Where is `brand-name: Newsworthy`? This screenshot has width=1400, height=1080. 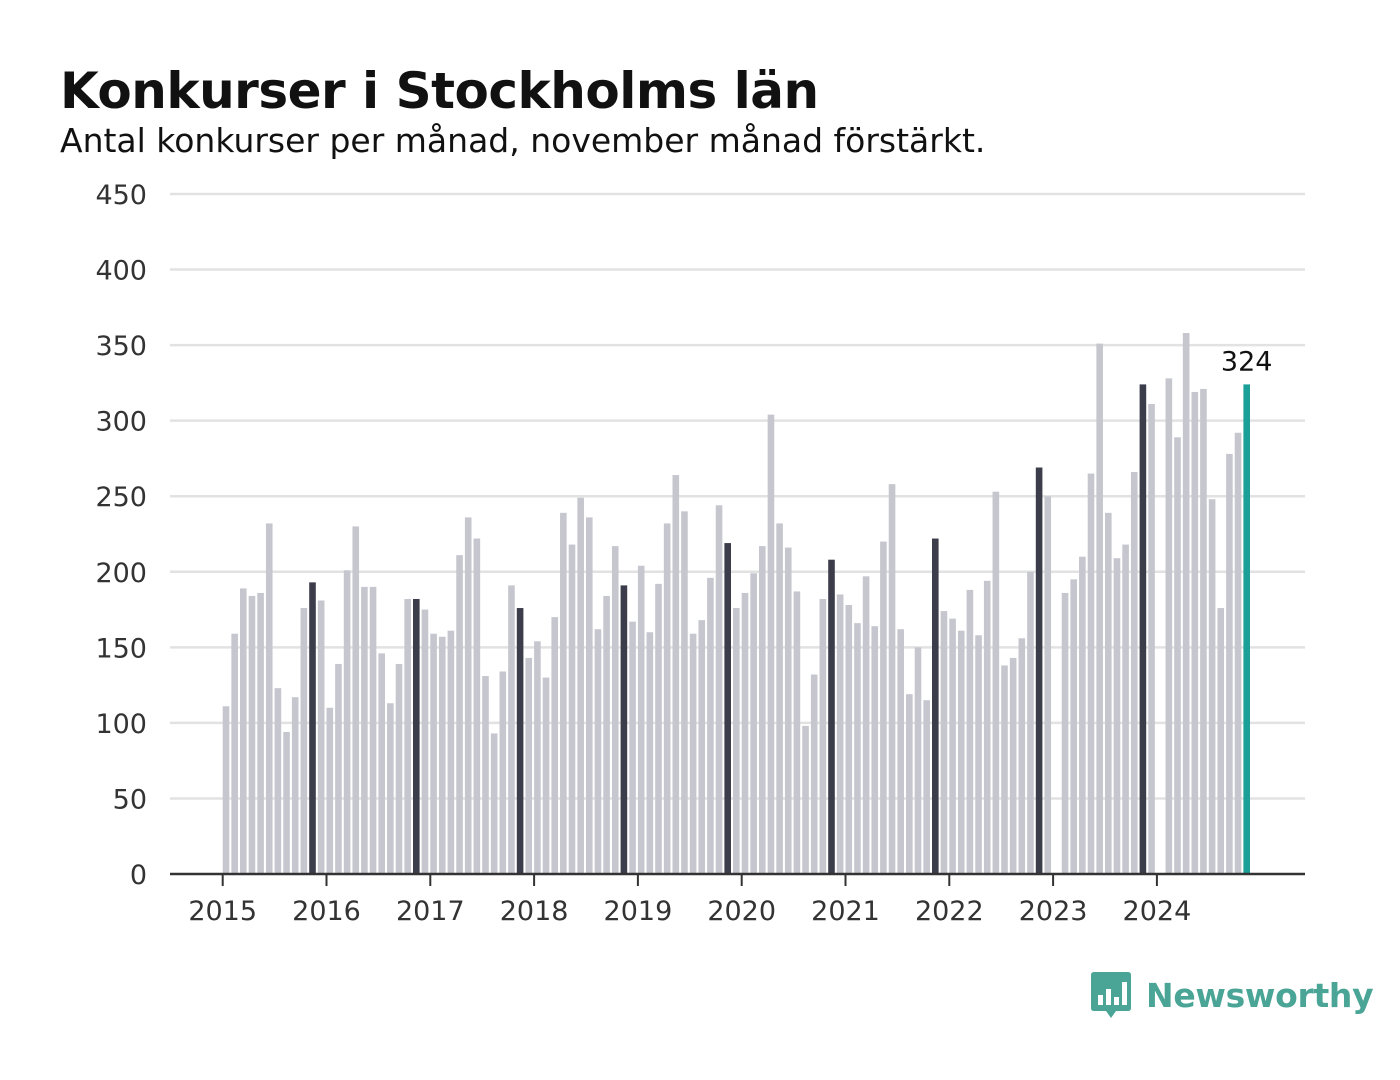 brand-name: Newsworthy is located at coordinates (1260, 995).